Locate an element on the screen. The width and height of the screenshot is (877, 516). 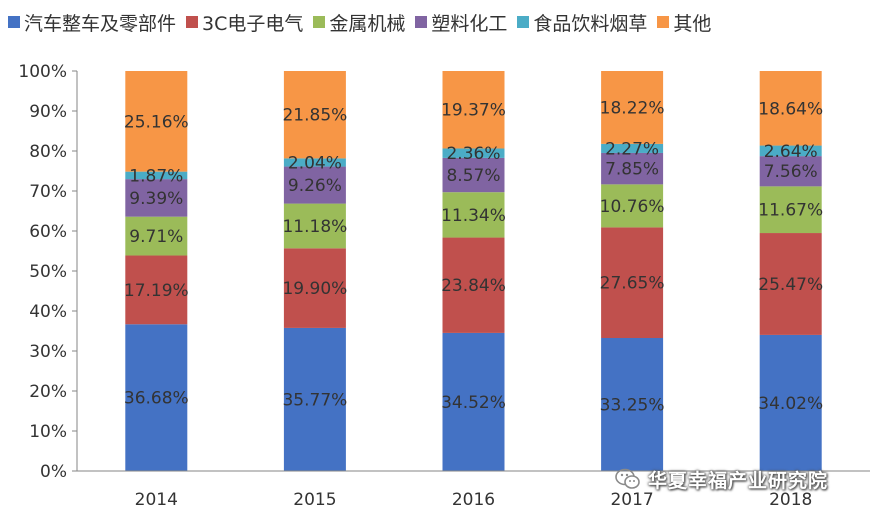
data-label: 9.26% is located at coordinates (315, 186).